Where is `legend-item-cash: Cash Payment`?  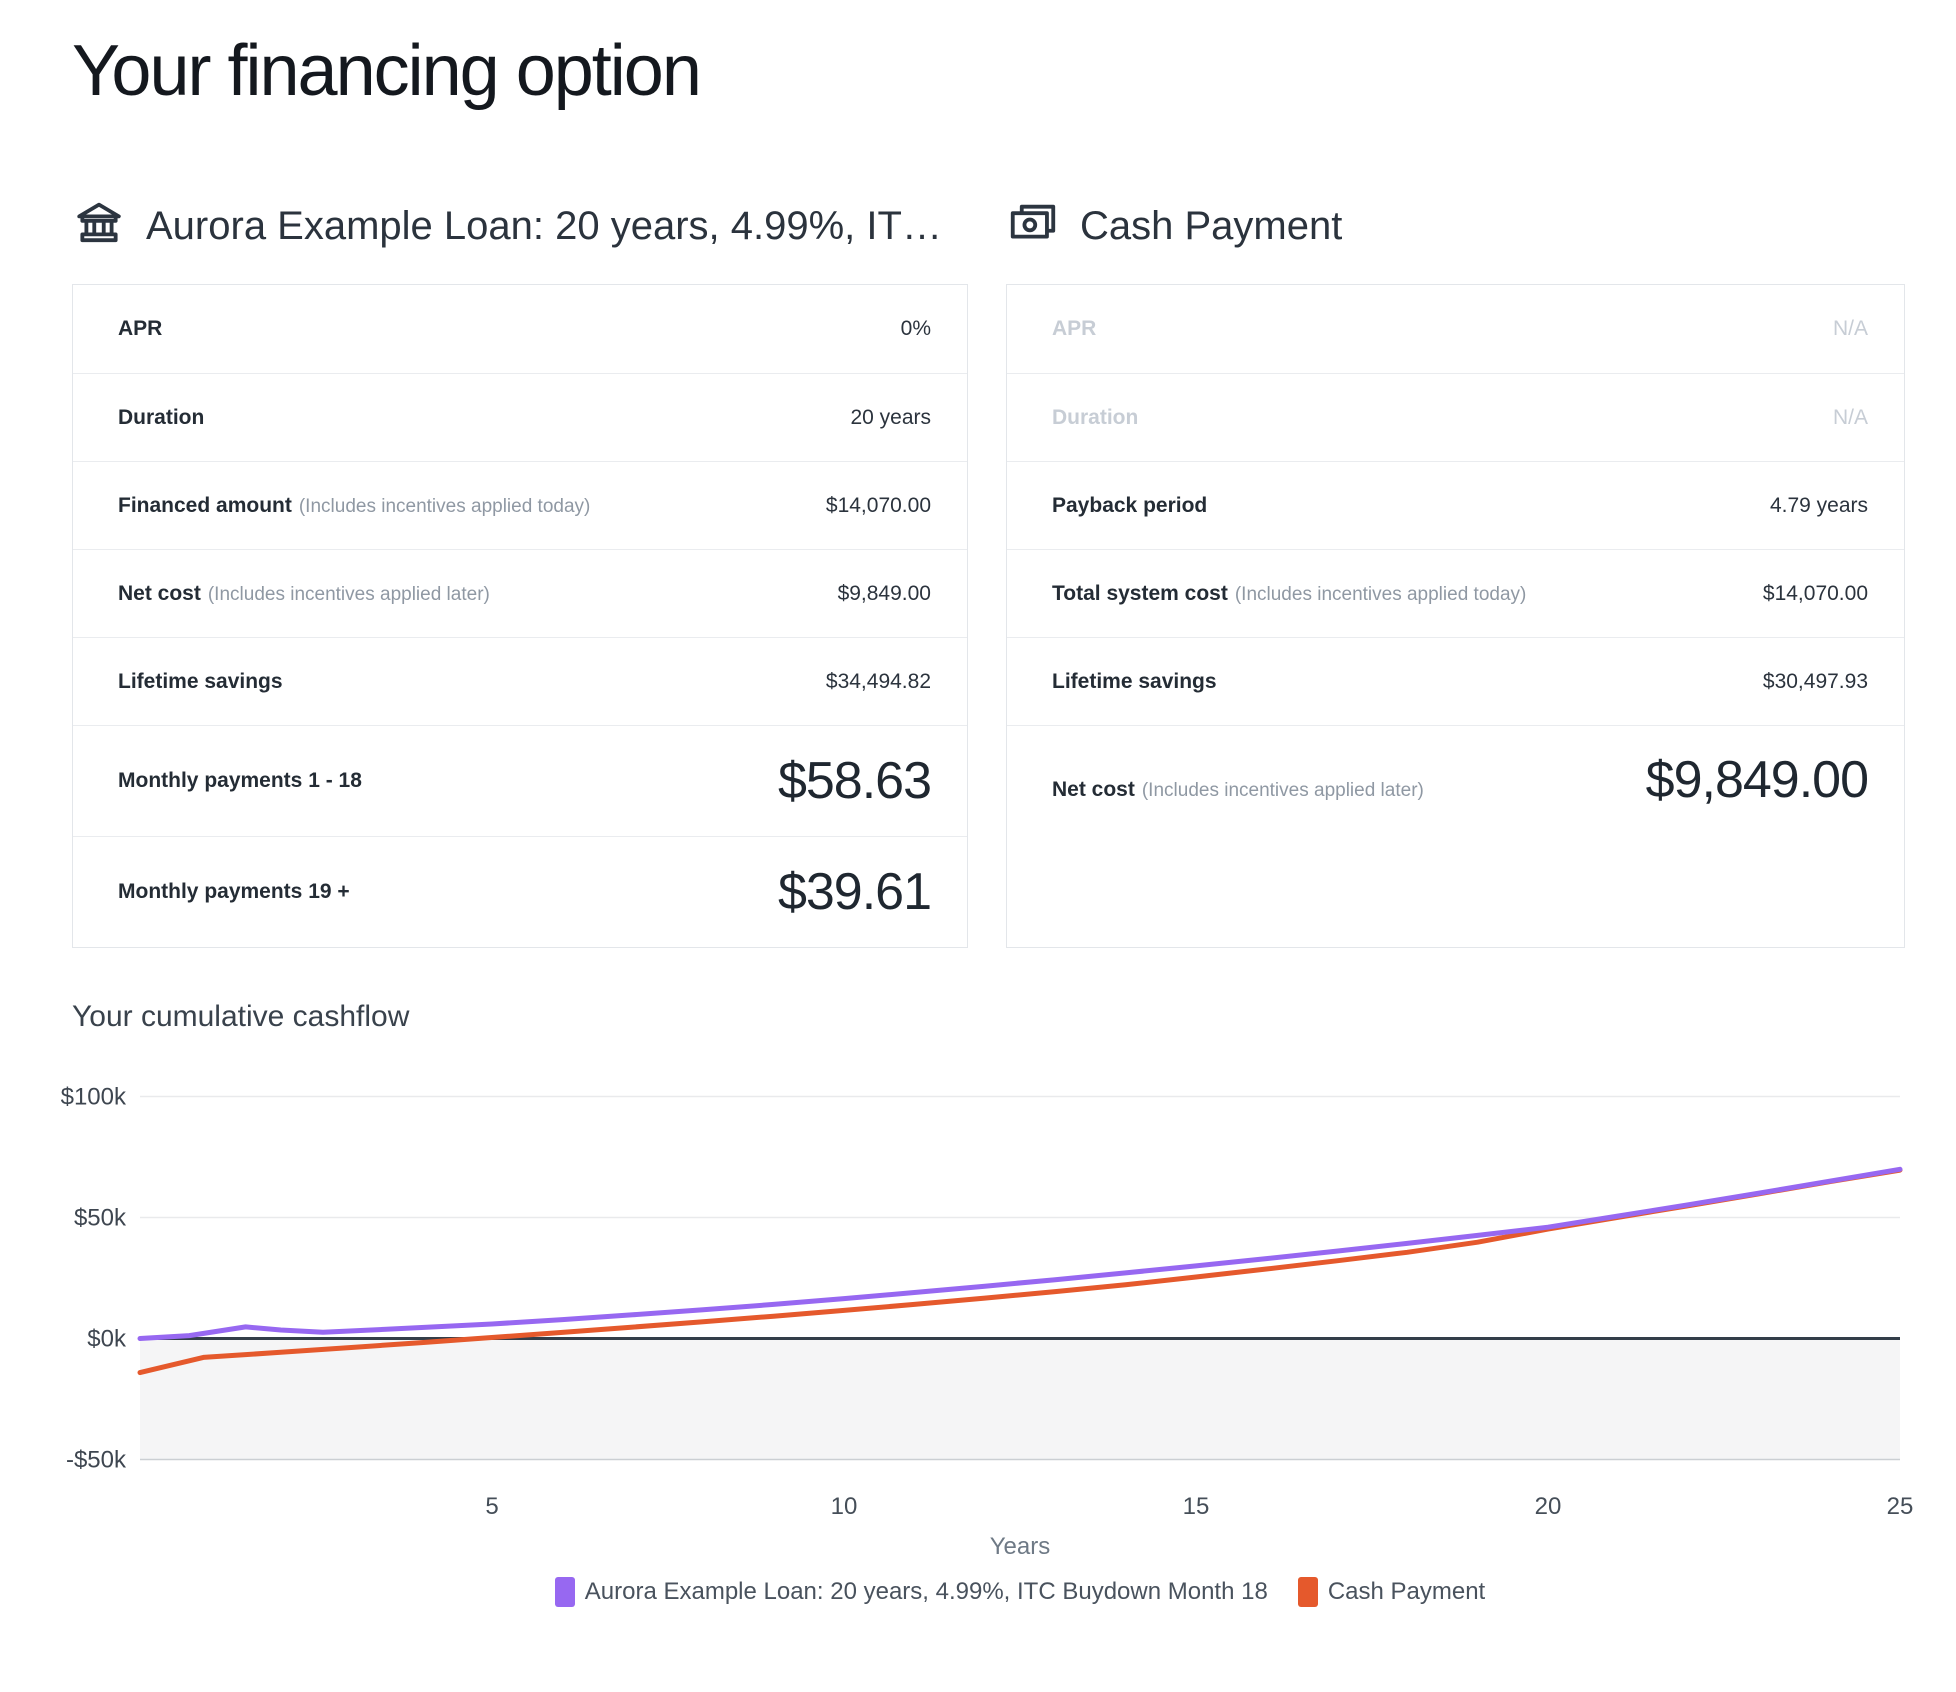
legend-item-cash: Cash Payment is located at coordinates (1391, 1592).